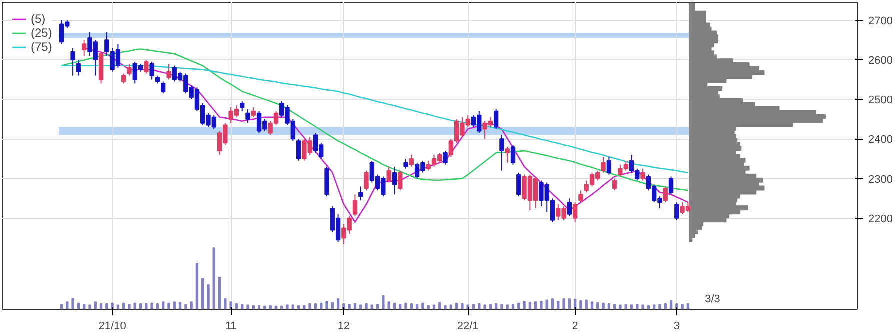  Describe the element at coordinates (39, 19) in the screenshot. I see `legend-label: (5)` at that location.